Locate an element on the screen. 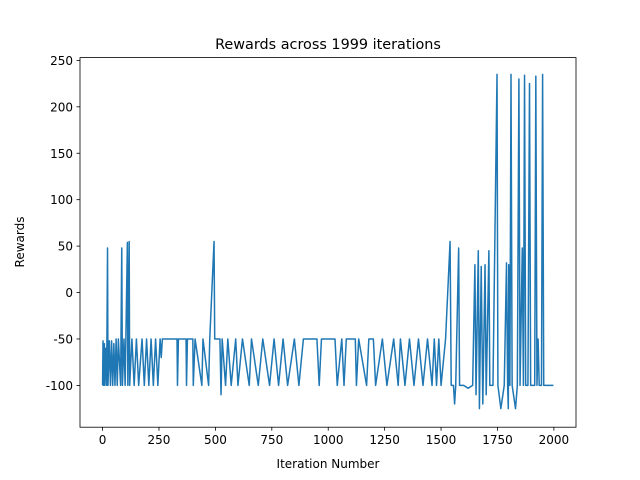 This screenshot has height=480, width=640. y-tick-label: -100 is located at coordinates (59, 386).